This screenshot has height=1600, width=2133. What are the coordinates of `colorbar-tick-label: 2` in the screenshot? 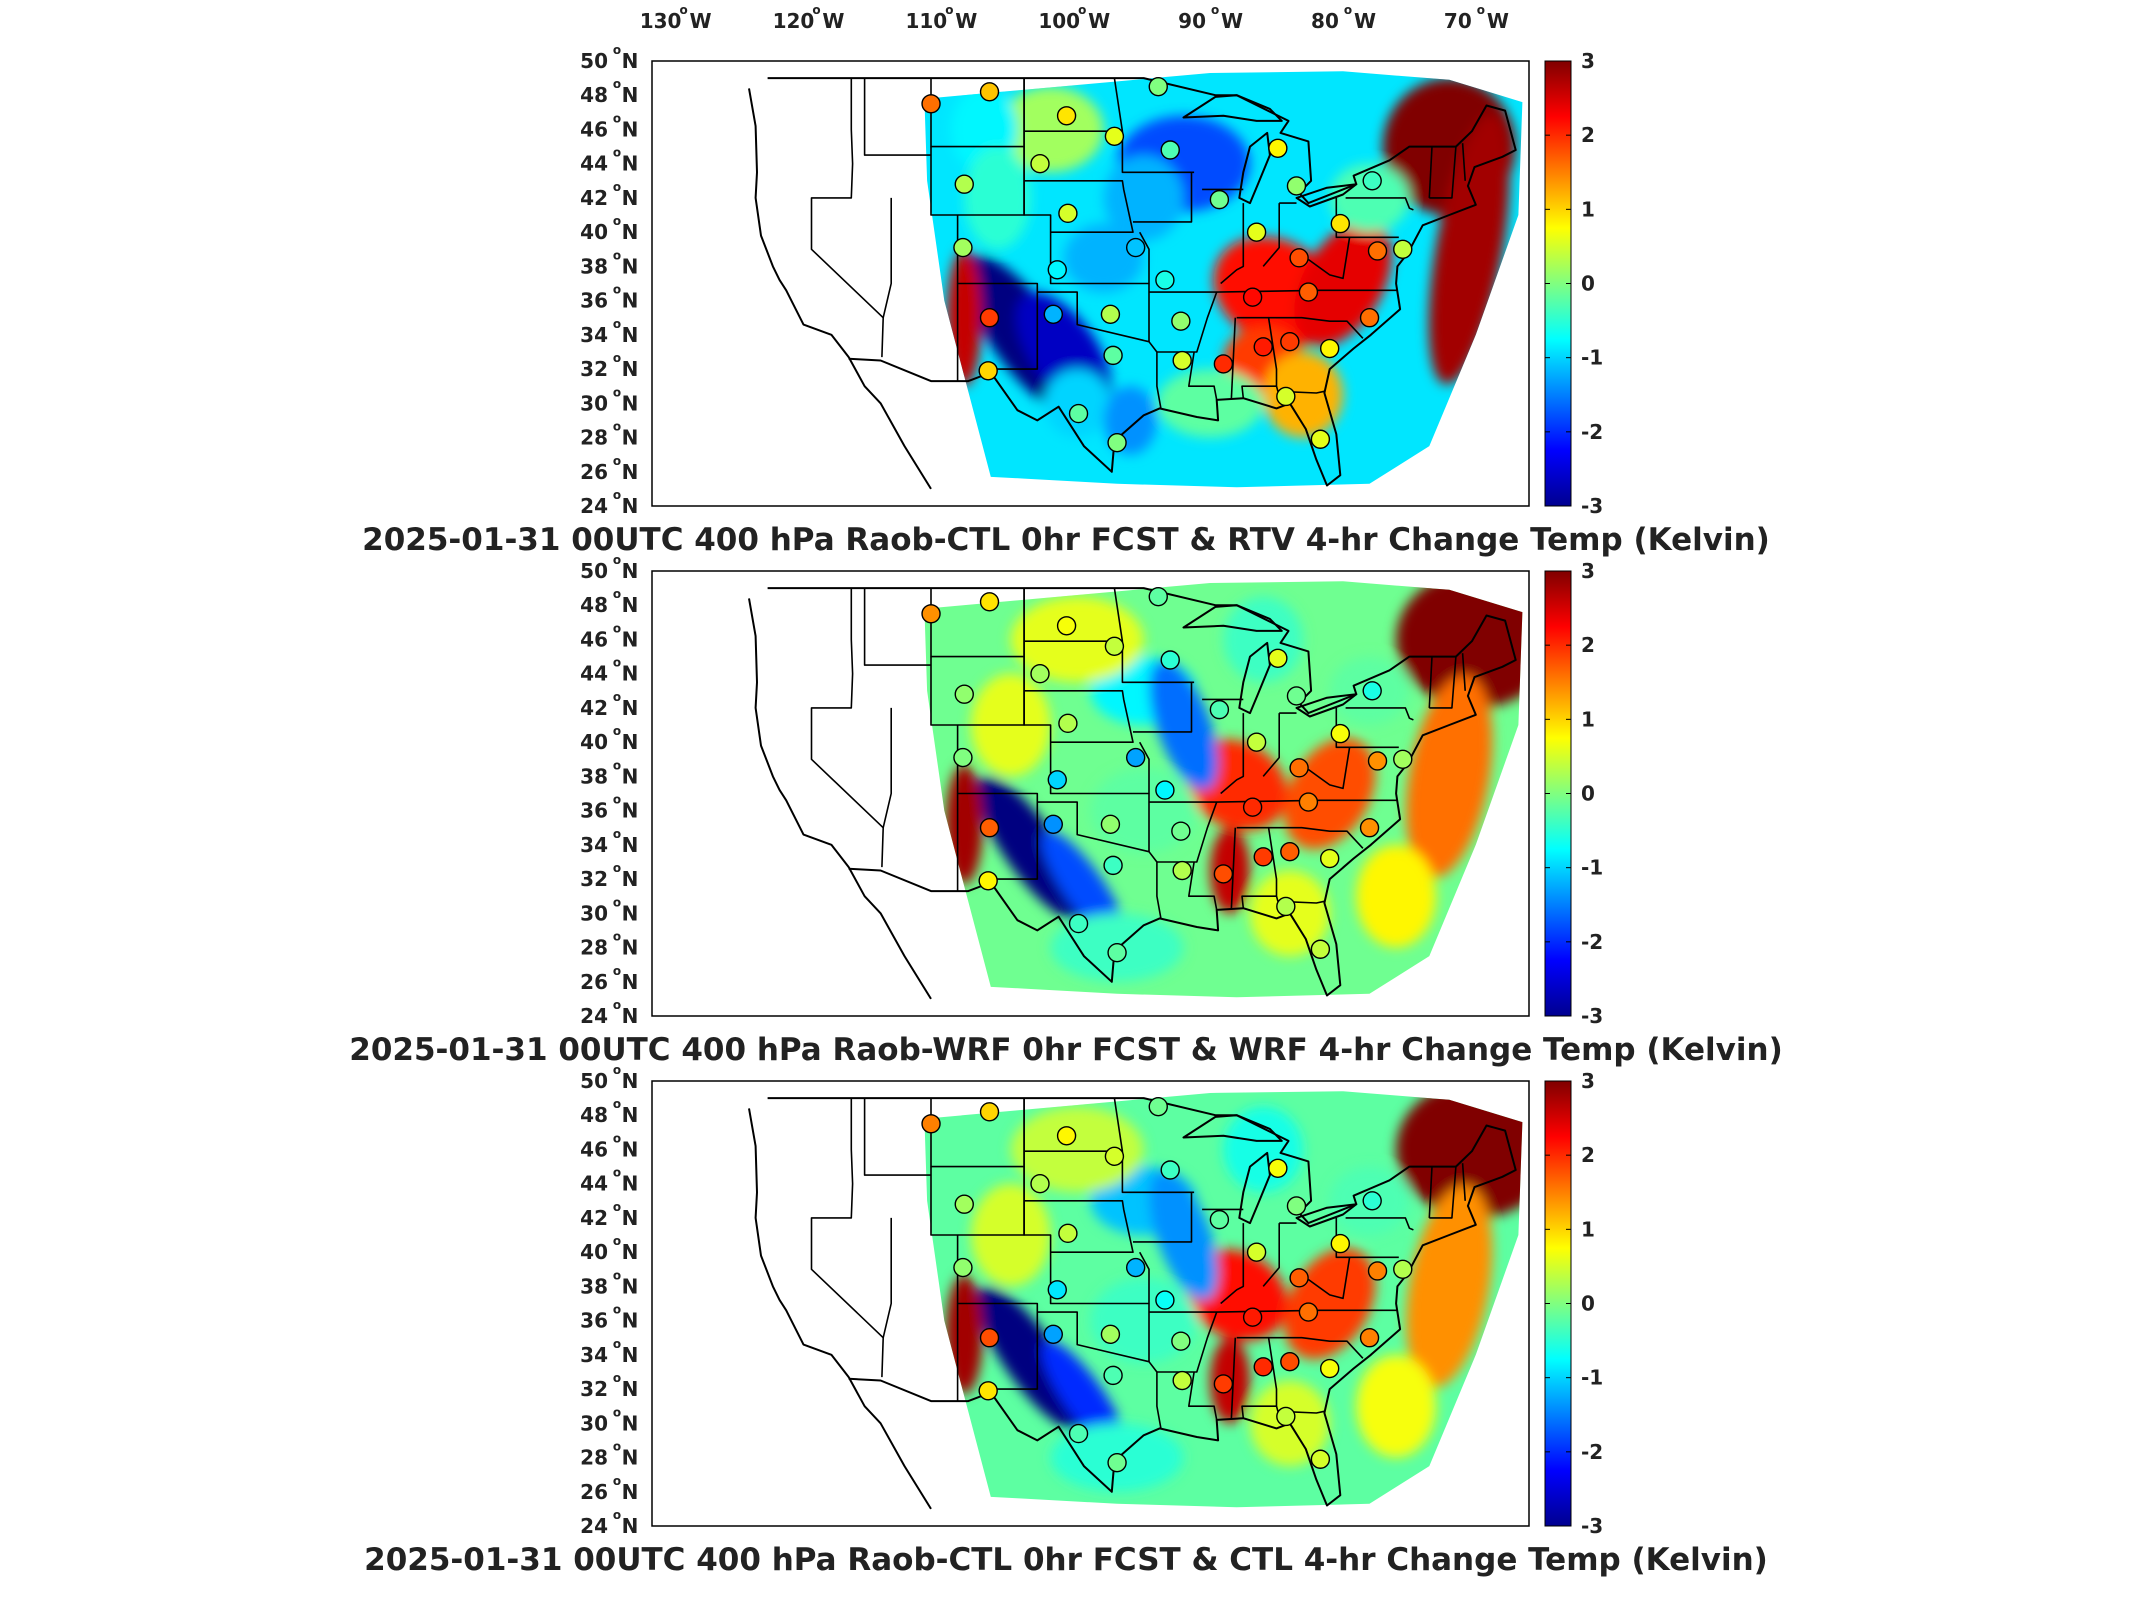 It's located at (1588, 135).